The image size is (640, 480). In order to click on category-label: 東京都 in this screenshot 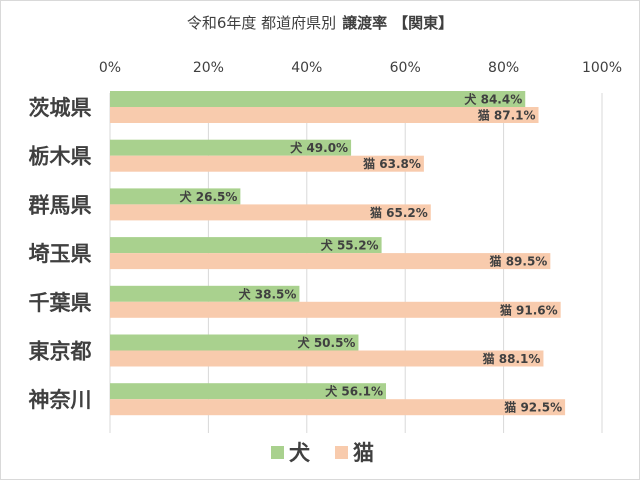, I will do `click(60, 352)`.